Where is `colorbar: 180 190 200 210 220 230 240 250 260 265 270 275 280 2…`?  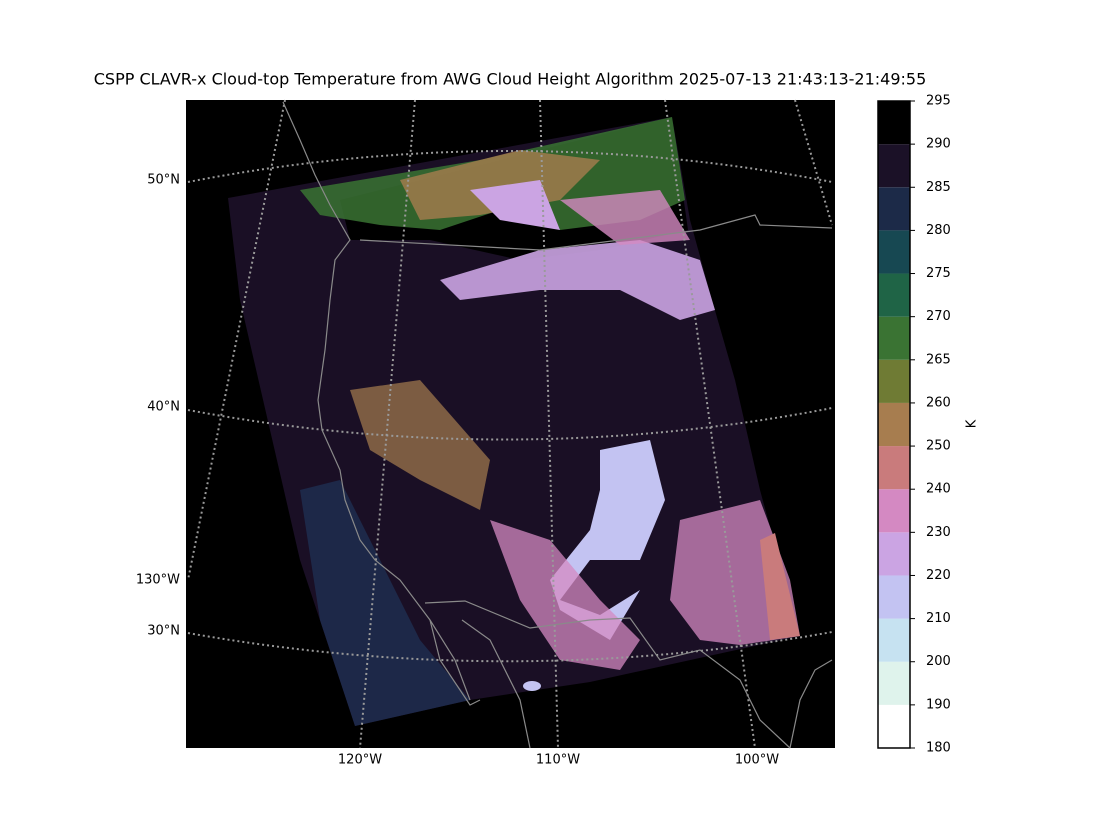 colorbar: 180 190 200 210 220 230 240 250 260 265 270 275 280 2… is located at coordinates (914, 425).